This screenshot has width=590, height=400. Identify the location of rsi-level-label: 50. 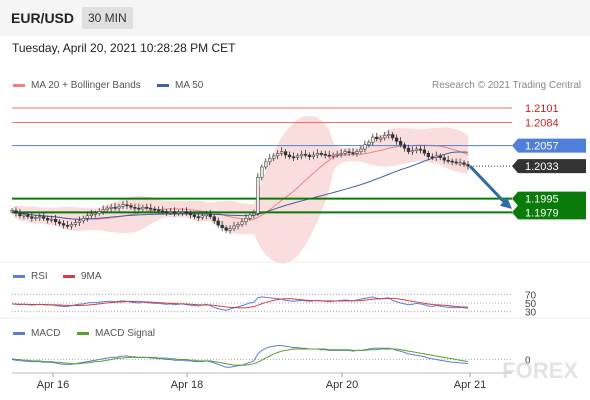
(531, 304).